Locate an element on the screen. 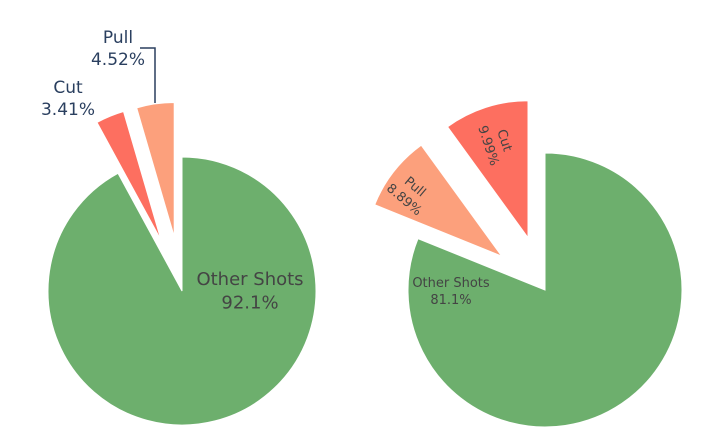 This screenshot has width=722, height=438. leader-line is located at coordinates (148, 75).